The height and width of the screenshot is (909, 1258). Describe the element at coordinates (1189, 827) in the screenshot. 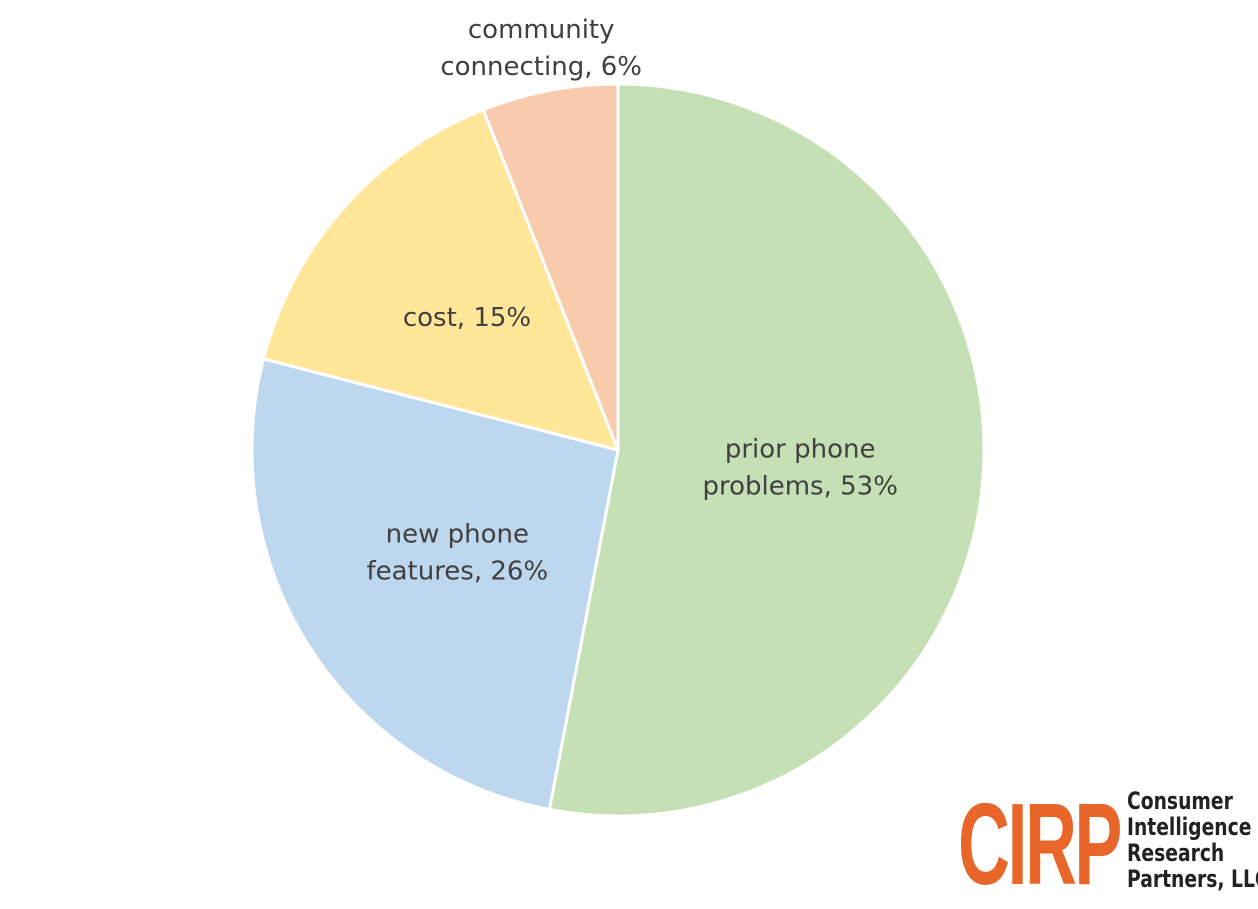

I see `logo-name-line: Intelligence` at that location.